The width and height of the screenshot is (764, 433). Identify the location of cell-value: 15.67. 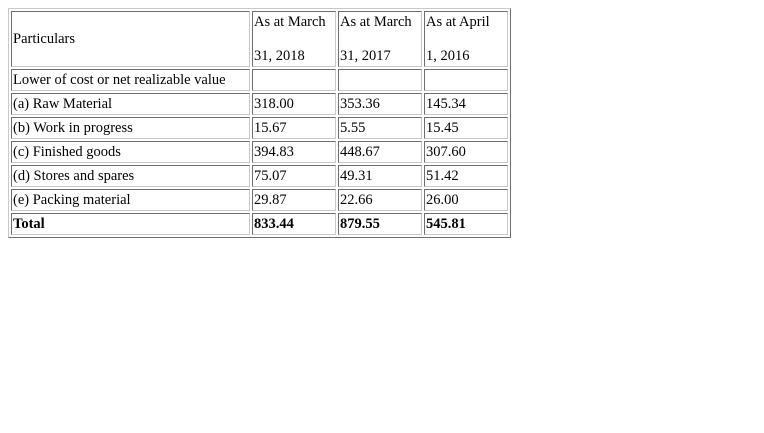
(294, 128).